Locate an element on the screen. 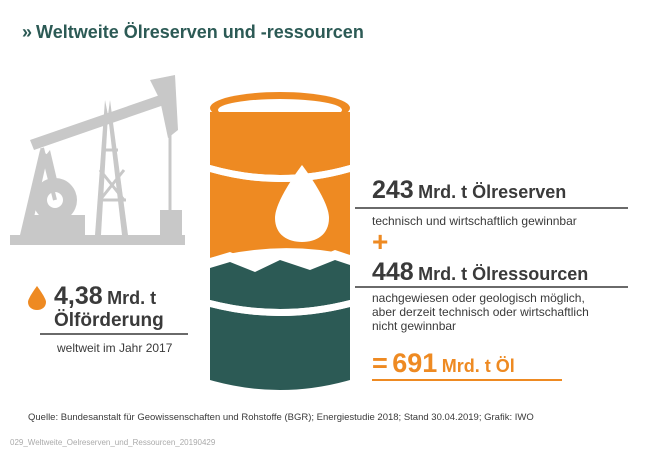 The width and height of the screenshot is (650, 460). plus-sign: + is located at coordinates (380, 241).